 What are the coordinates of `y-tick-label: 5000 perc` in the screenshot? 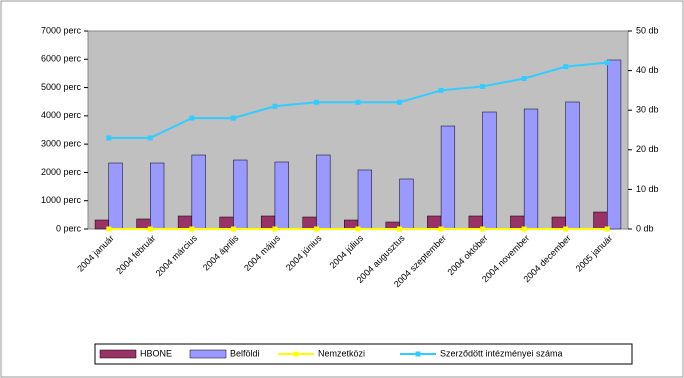 It's located at (61, 87).